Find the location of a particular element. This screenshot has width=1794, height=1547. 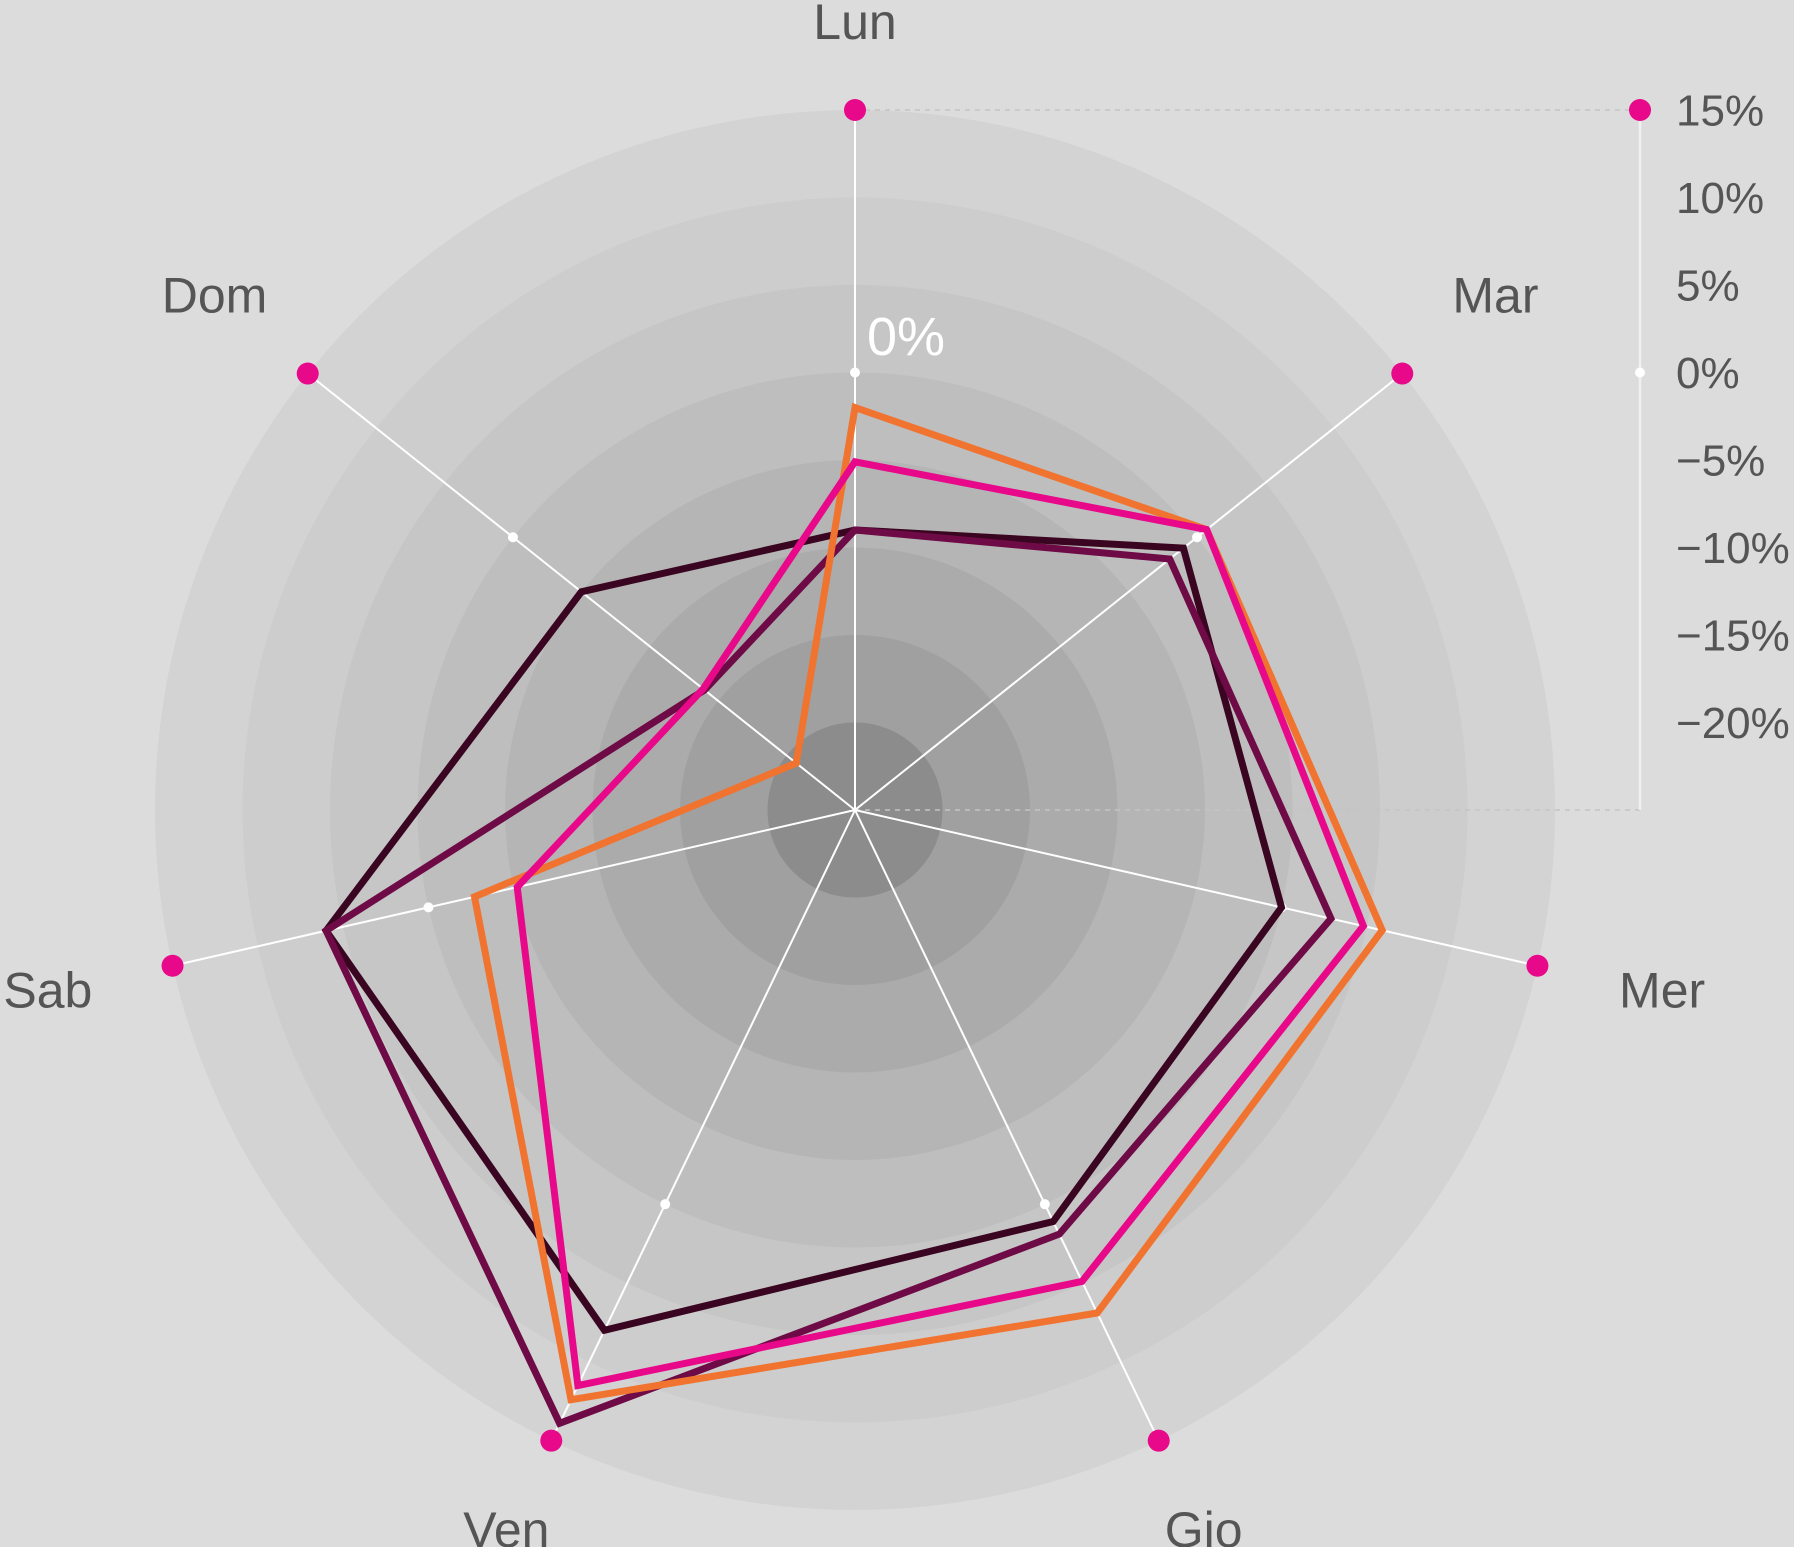

category-label: Ven is located at coordinates (506, 1524).